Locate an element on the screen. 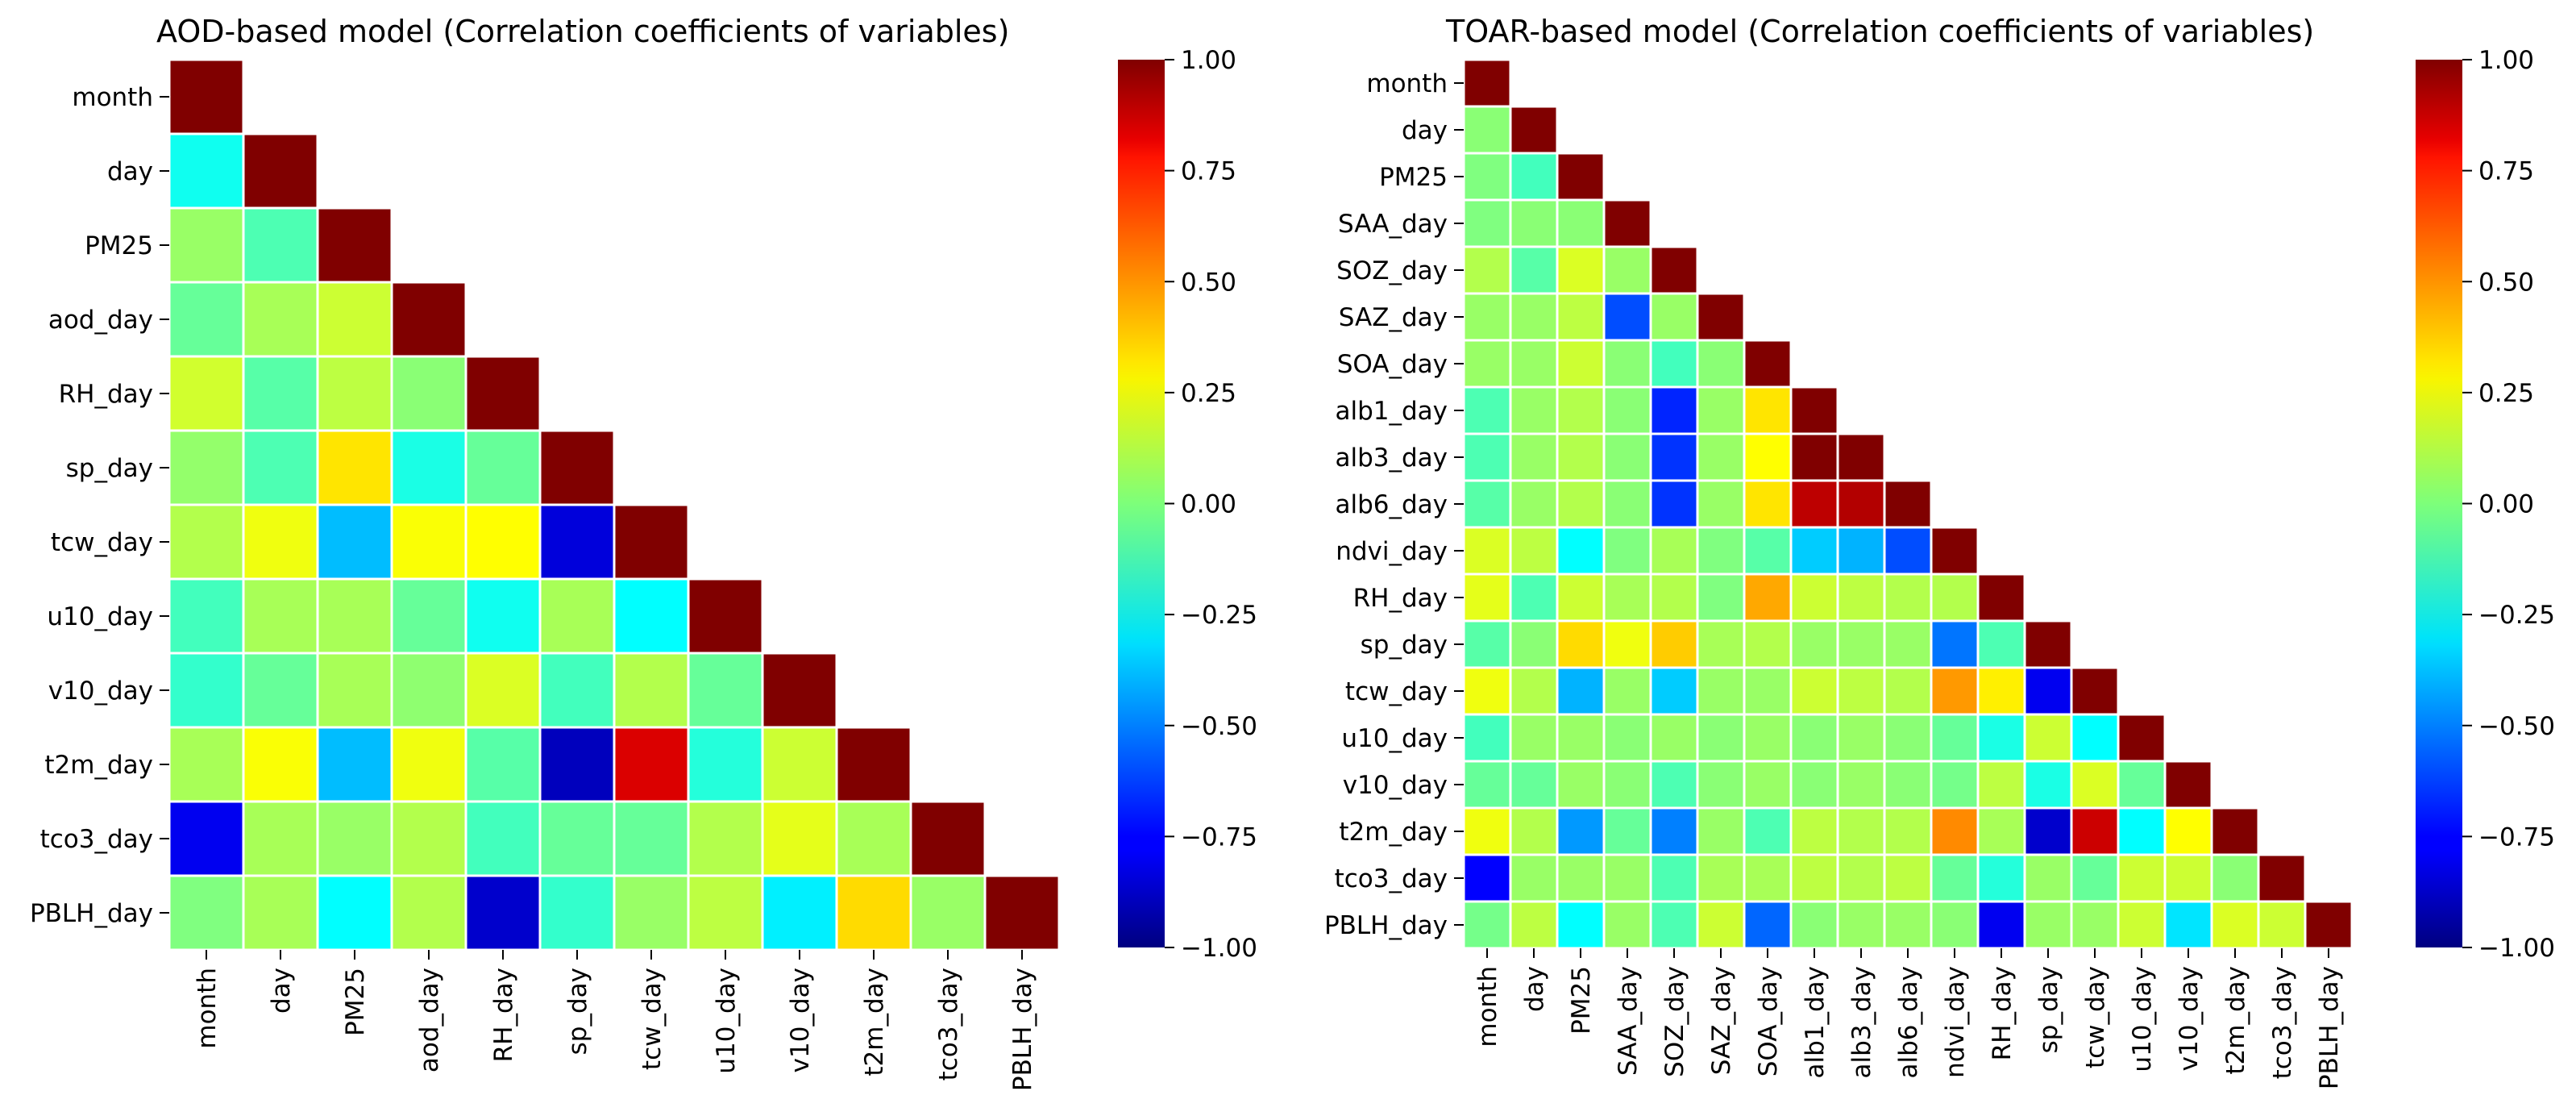  x-tick-label: PM25 is located at coordinates (355, 1002).